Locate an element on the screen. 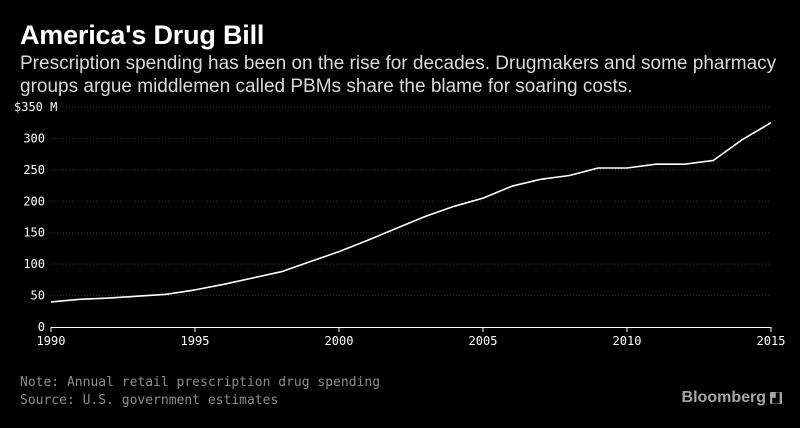 The width and height of the screenshot is (800, 428). x-tick-label: 2000 is located at coordinates (339, 341).